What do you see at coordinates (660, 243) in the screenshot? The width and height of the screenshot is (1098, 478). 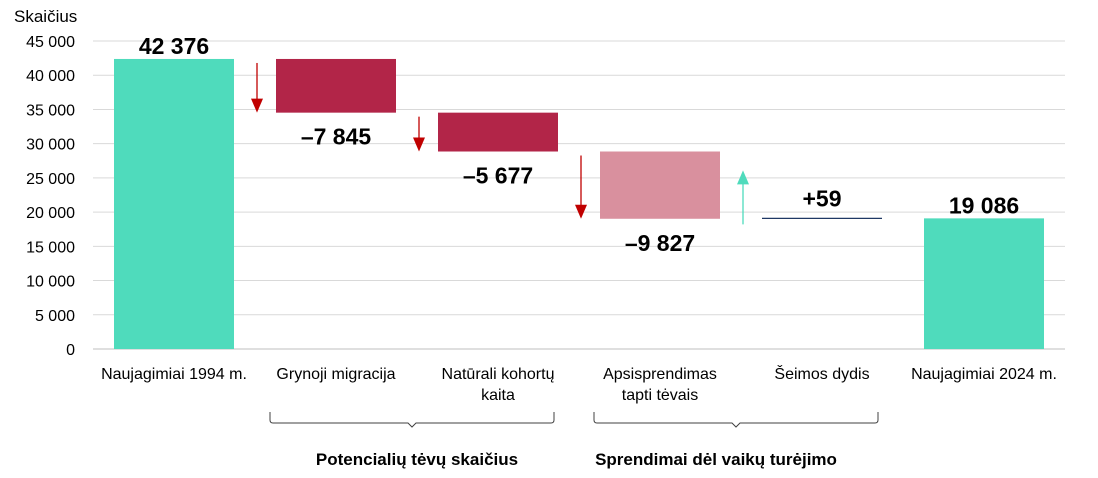 I see `data-label: –9 827` at bounding box center [660, 243].